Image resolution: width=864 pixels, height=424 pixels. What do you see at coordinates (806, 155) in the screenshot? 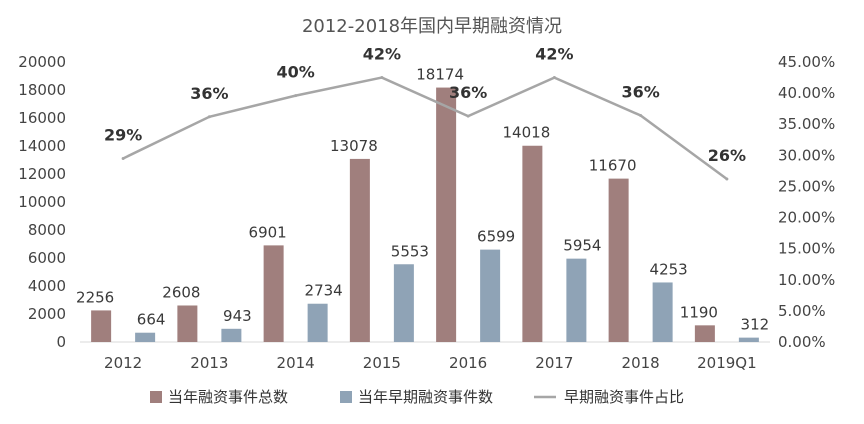
I see `y-right-tick-label: 30.00%` at bounding box center [806, 155].